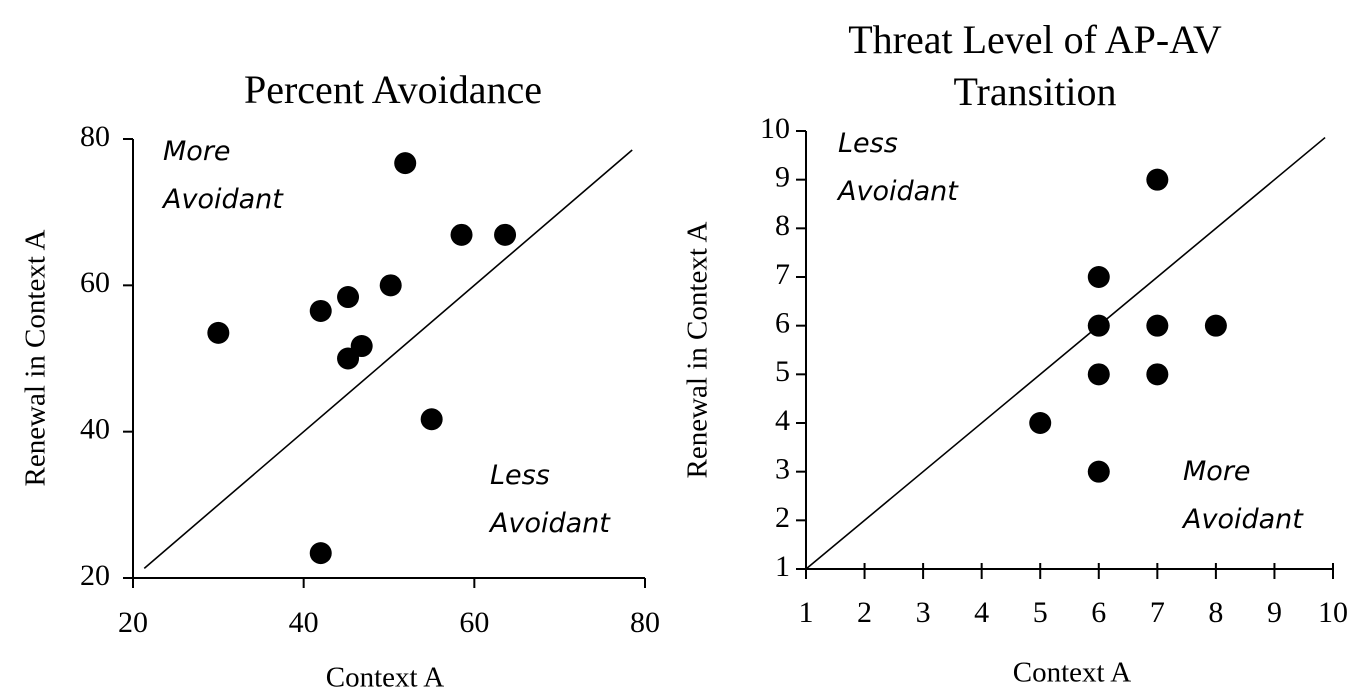  I want to click on y-tick-label: 40, so click(95, 429).